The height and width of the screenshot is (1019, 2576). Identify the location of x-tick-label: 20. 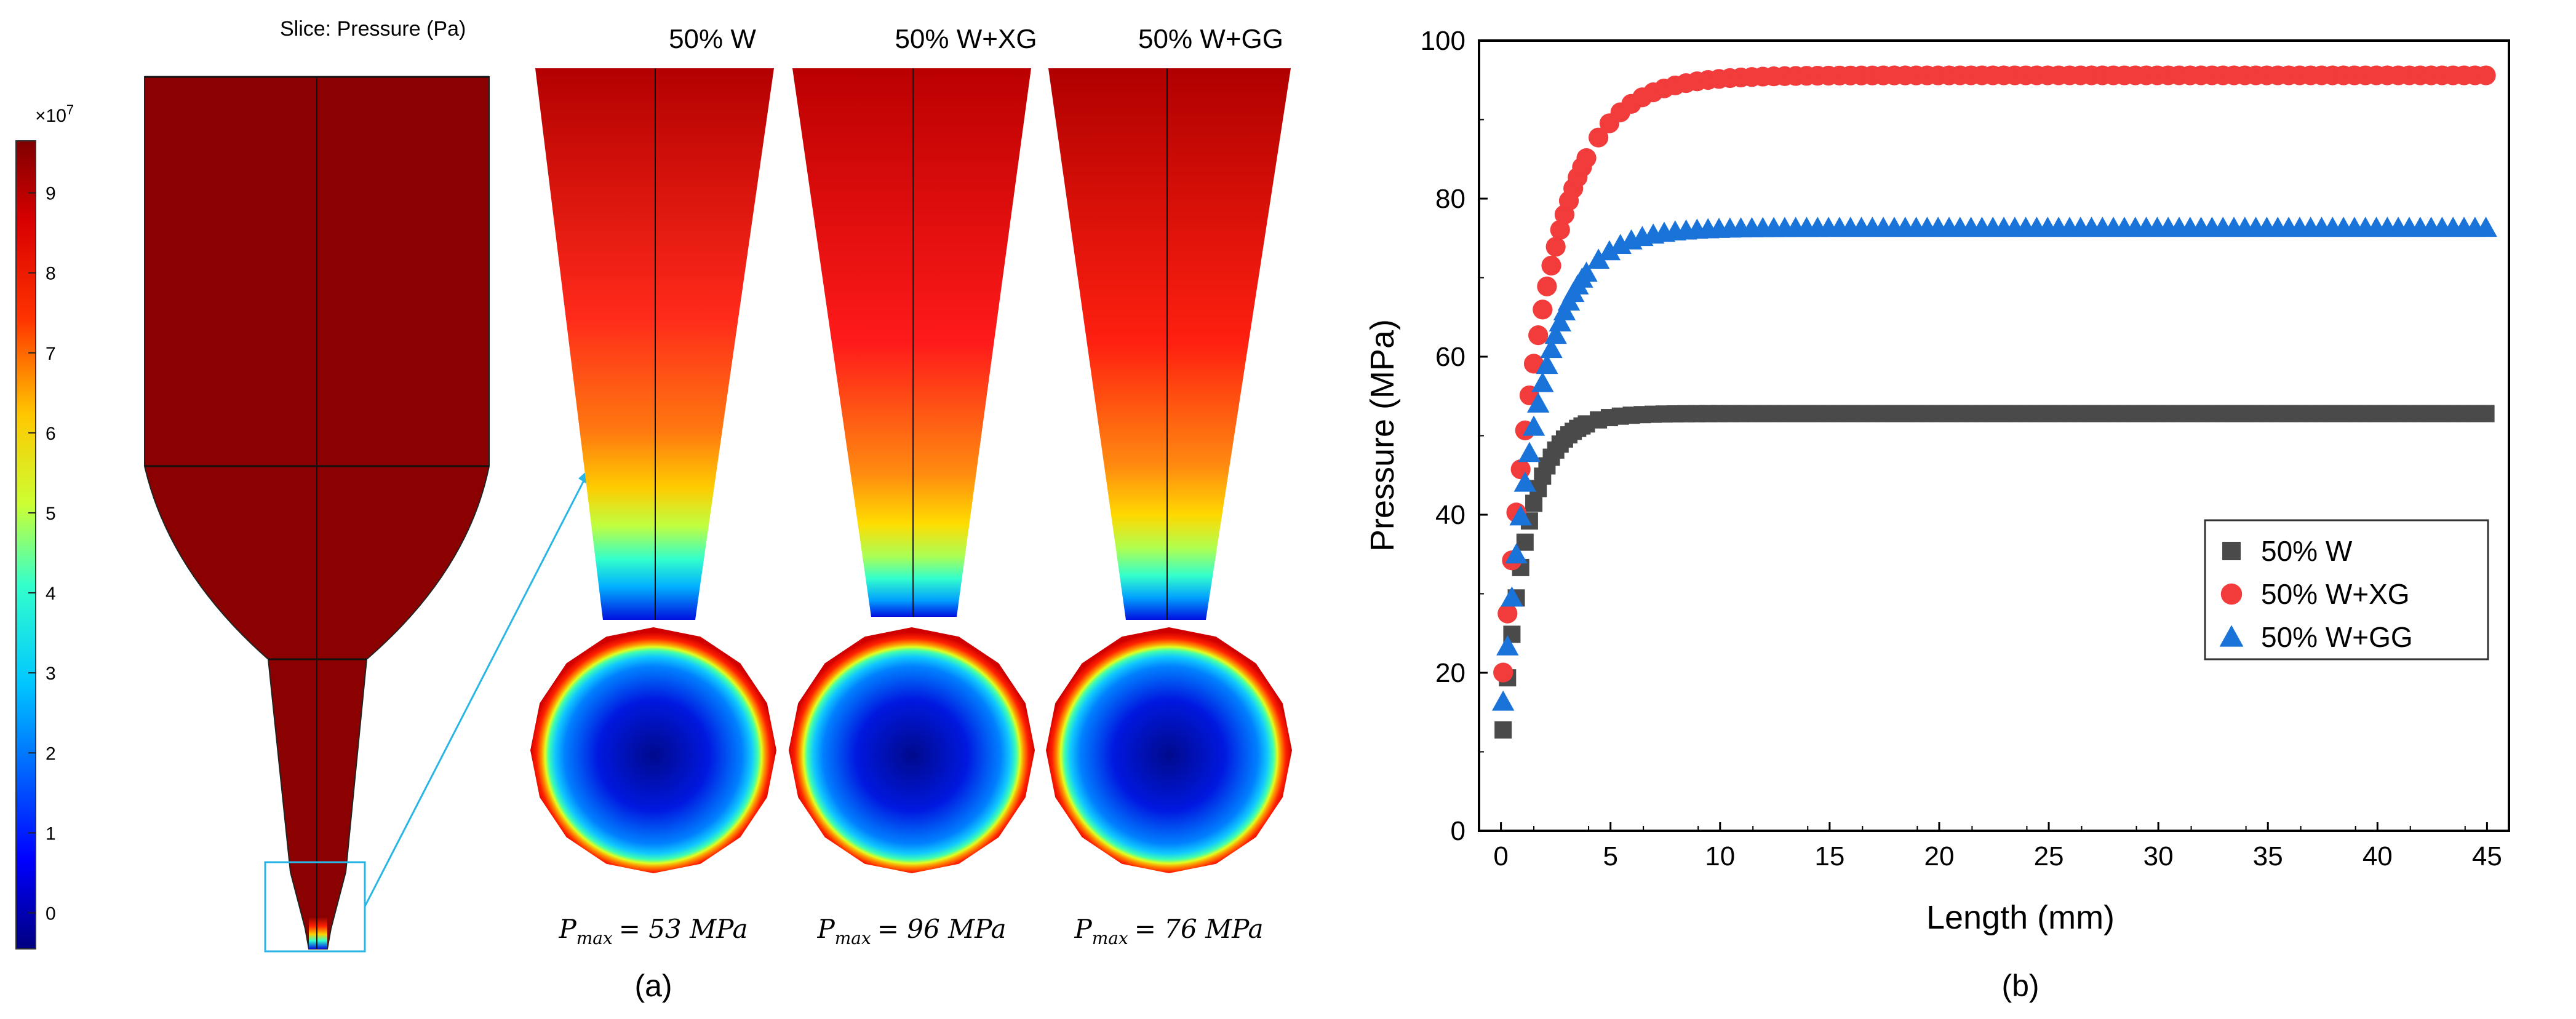
(1939, 856).